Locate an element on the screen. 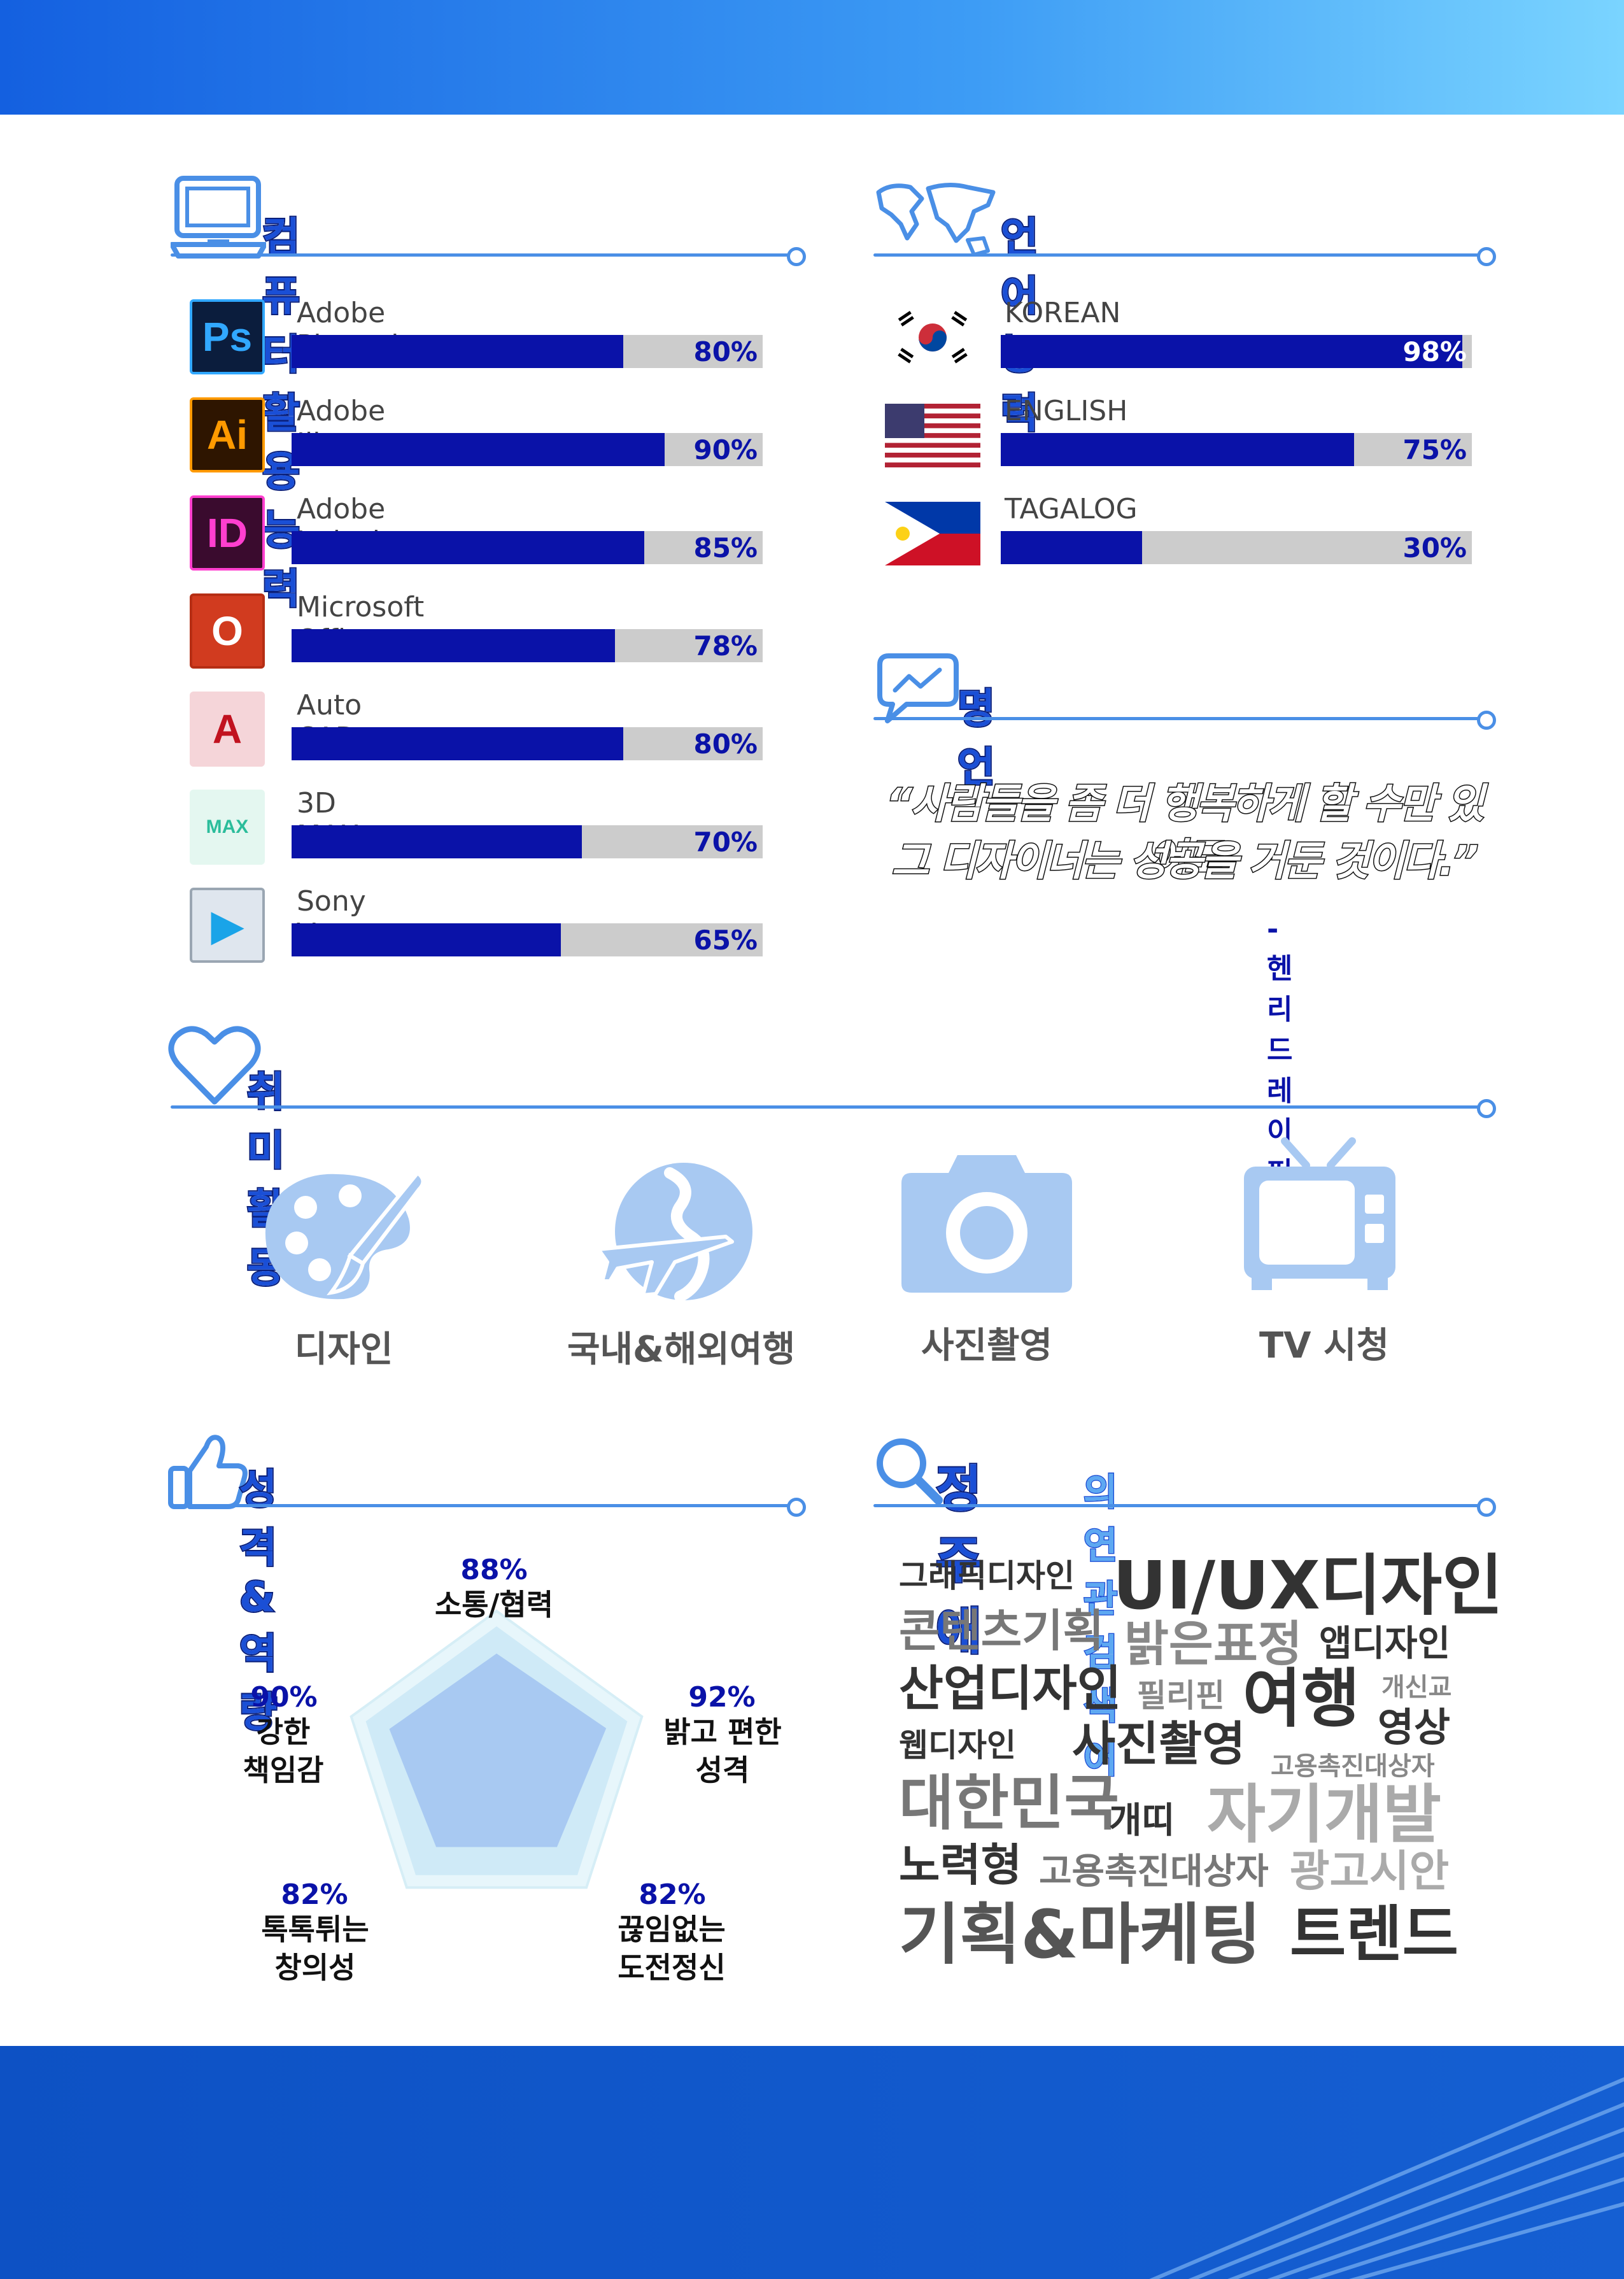 The image size is (1624, 2279). language-pct: 75% is located at coordinates (1434, 449).